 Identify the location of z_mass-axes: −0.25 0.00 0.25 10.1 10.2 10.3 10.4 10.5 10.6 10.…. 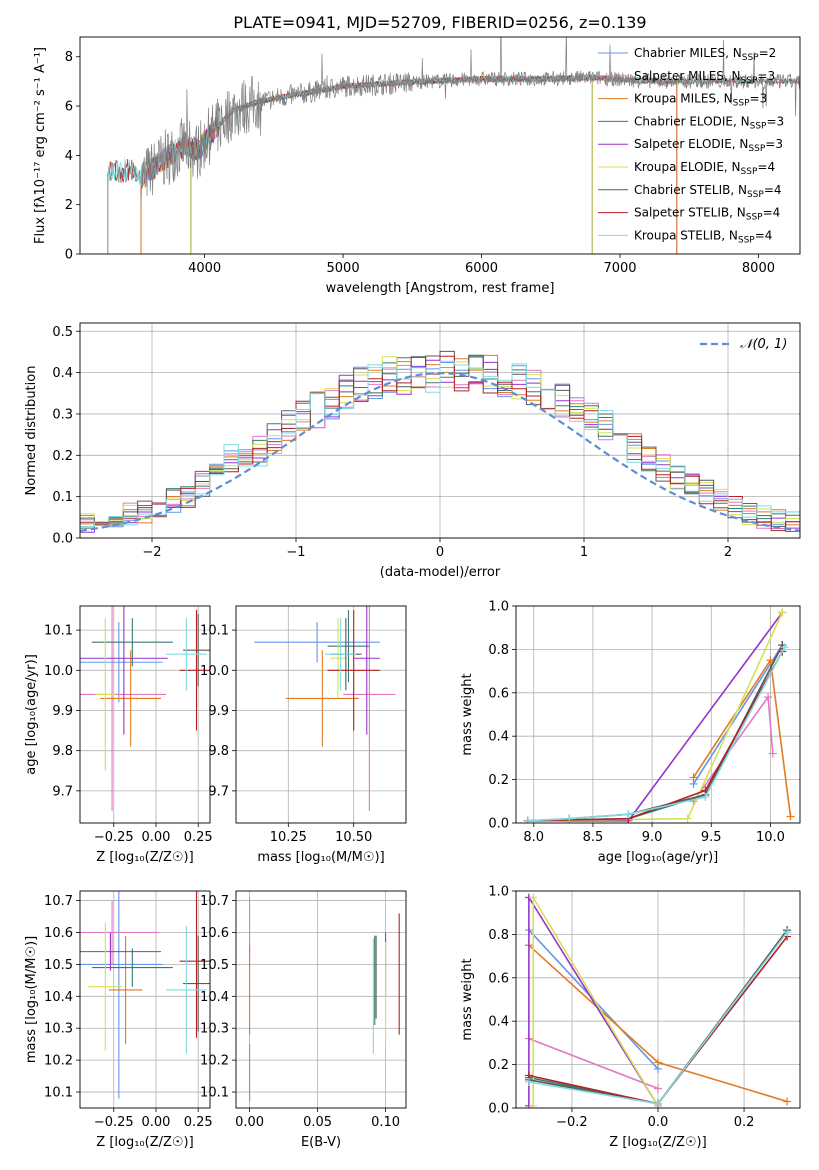
(118, 1020).